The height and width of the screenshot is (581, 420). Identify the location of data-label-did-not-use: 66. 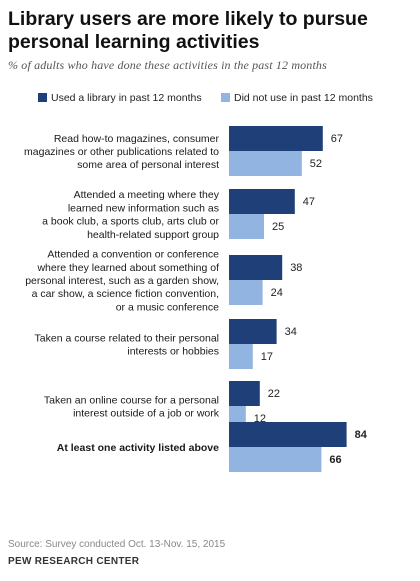
(335, 460).